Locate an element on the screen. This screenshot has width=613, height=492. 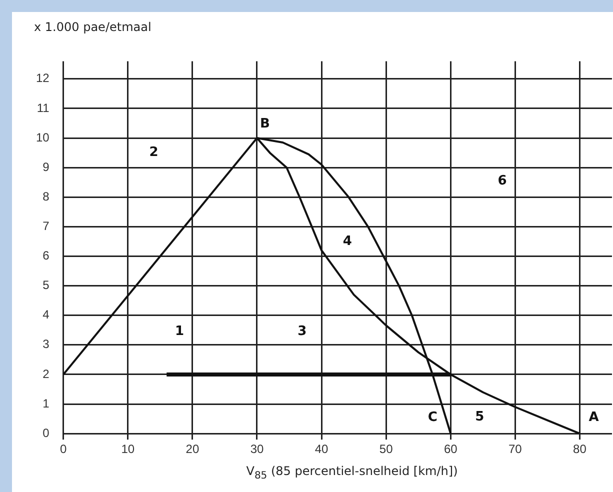
annotation: 2 is located at coordinates (153, 152).